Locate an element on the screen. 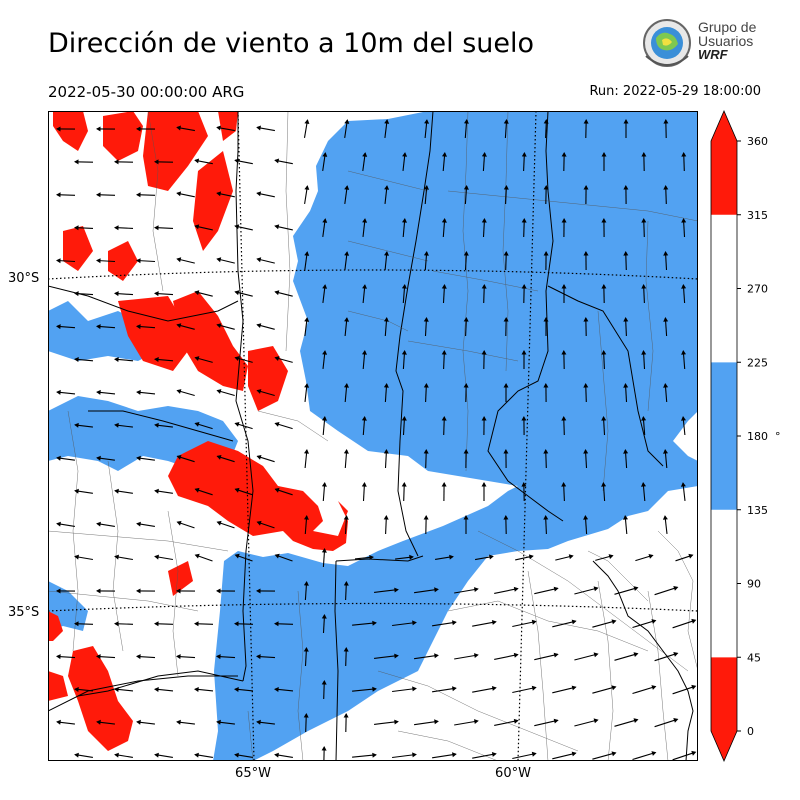  lat-label-30s: 30°S is located at coordinates (24, 278).